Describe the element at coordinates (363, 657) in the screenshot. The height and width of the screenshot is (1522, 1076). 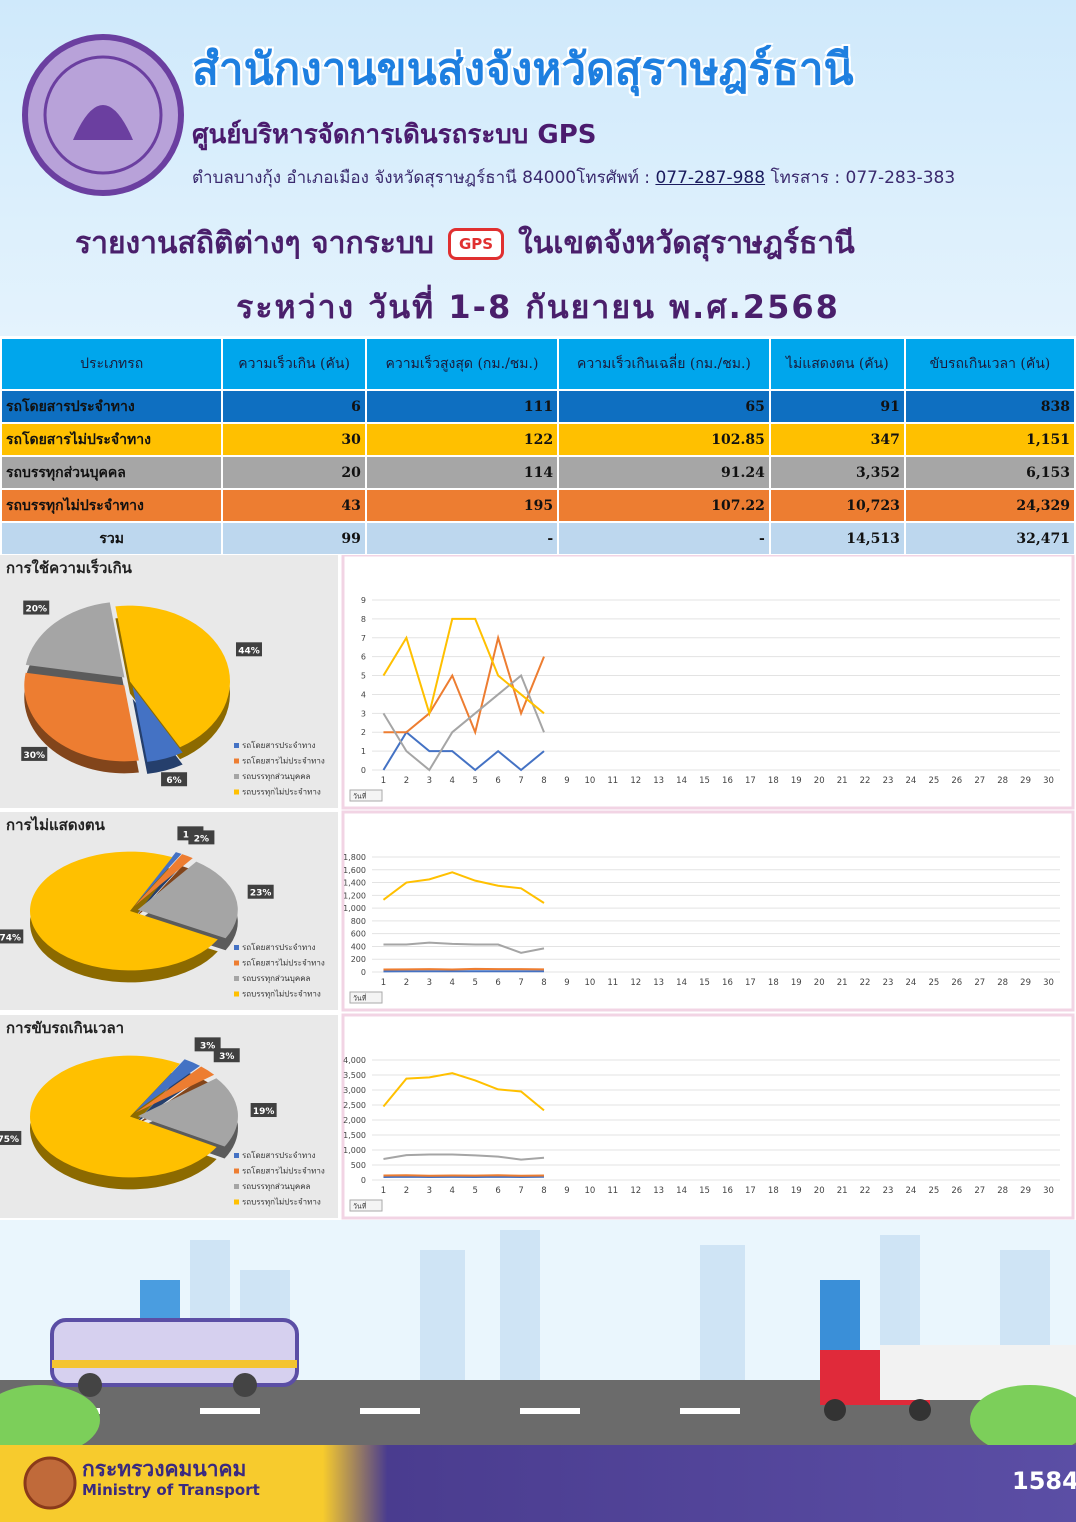
I see `y-tick-label: 6` at that location.